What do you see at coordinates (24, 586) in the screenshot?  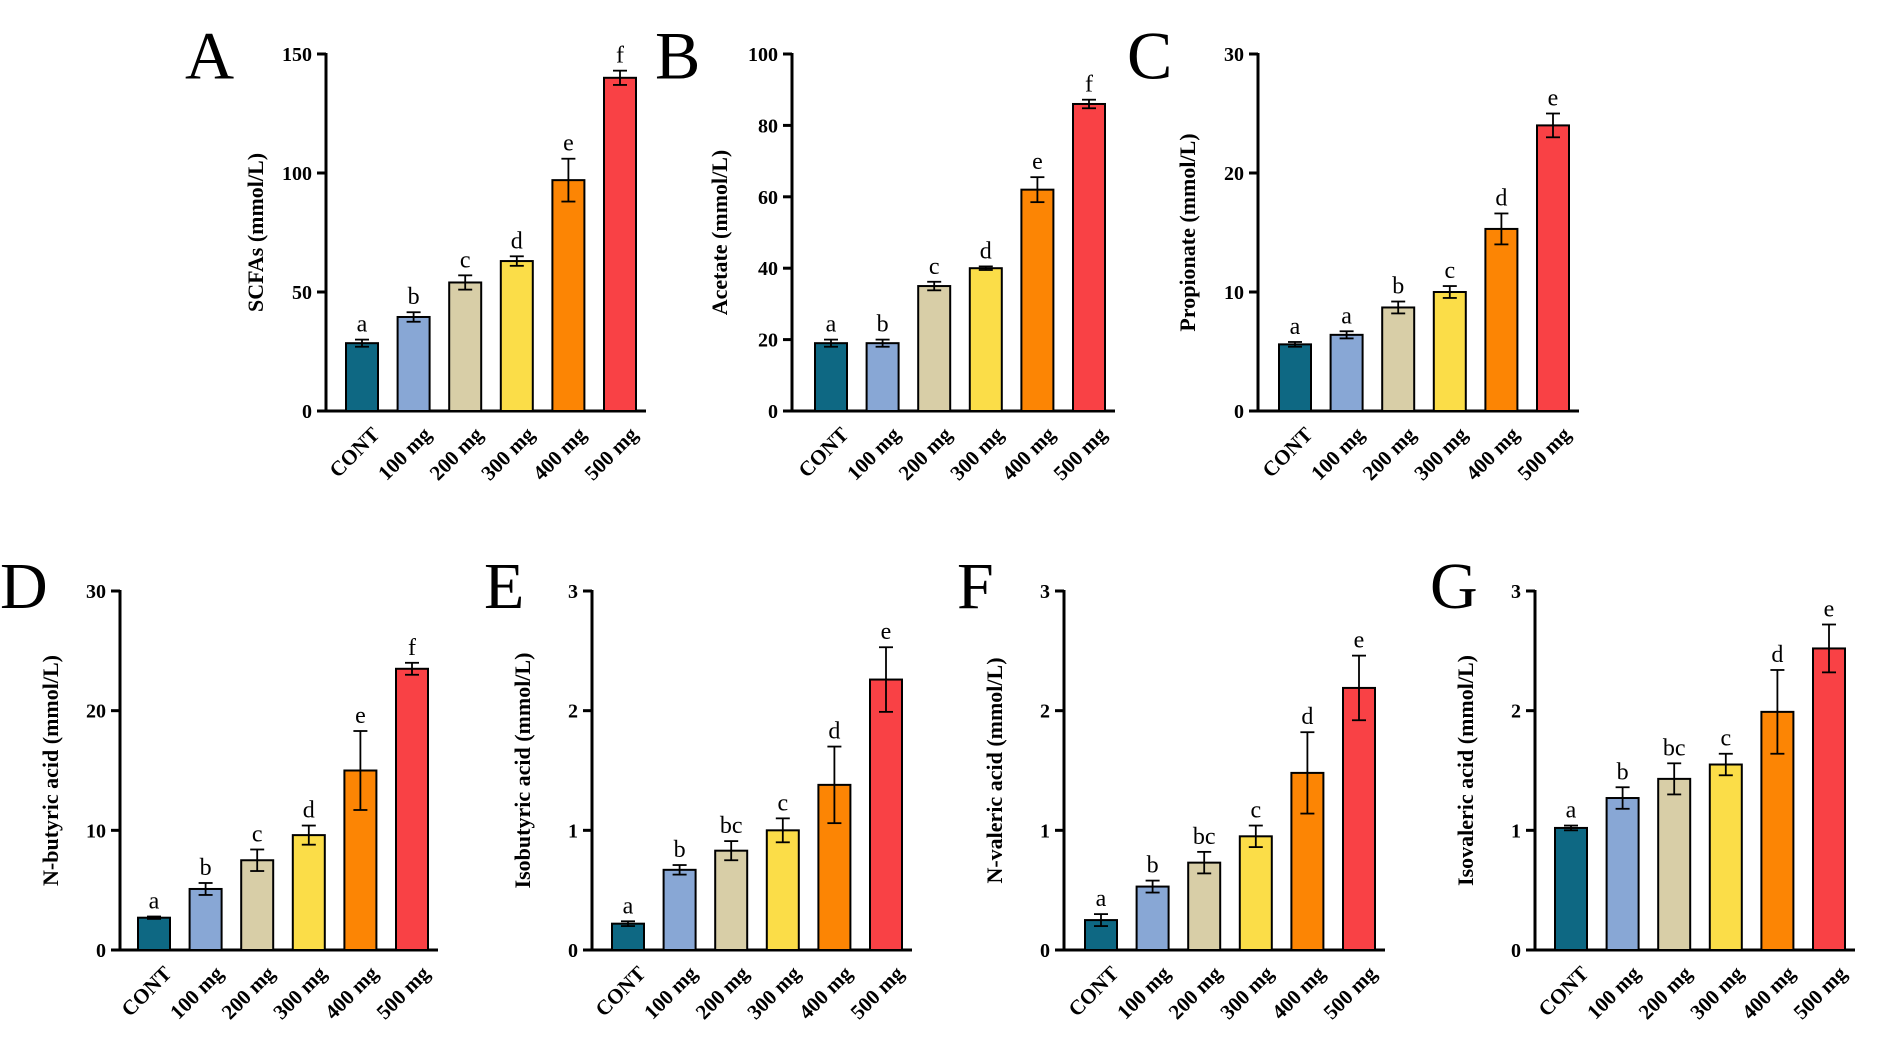 I see `panel-letter: D` at bounding box center [24, 586].